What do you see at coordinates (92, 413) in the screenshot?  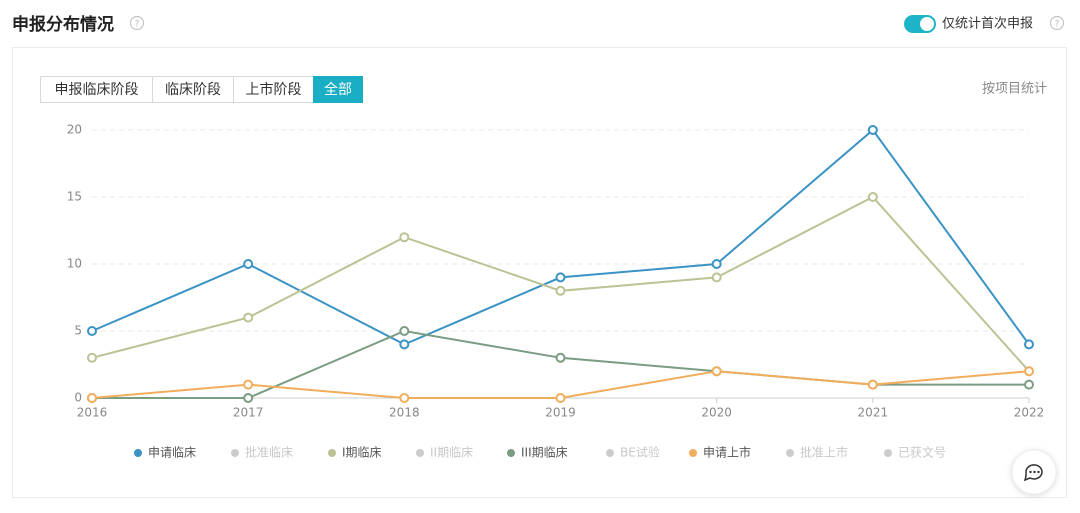 I see `x-tick-label: 2016` at bounding box center [92, 413].